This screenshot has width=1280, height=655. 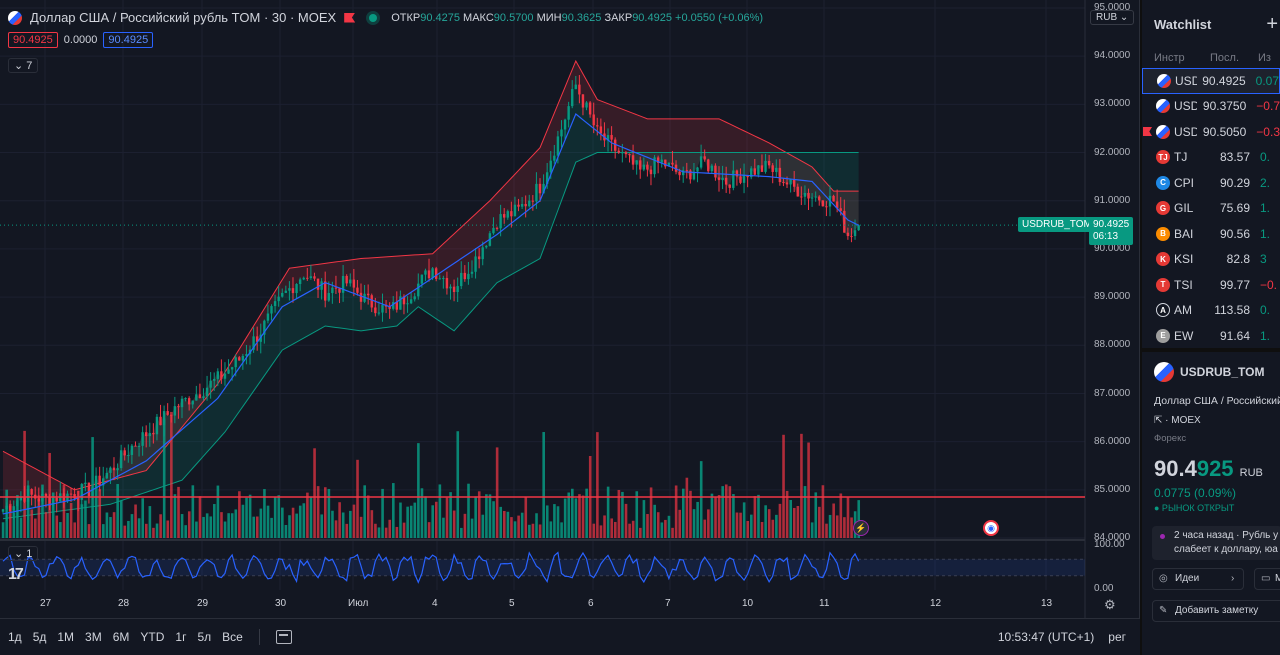 What do you see at coordinates (1057, 224) in the screenshot?
I see `last-price-symbol-tag: USDRUB_TOM` at bounding box center [1057, 224].